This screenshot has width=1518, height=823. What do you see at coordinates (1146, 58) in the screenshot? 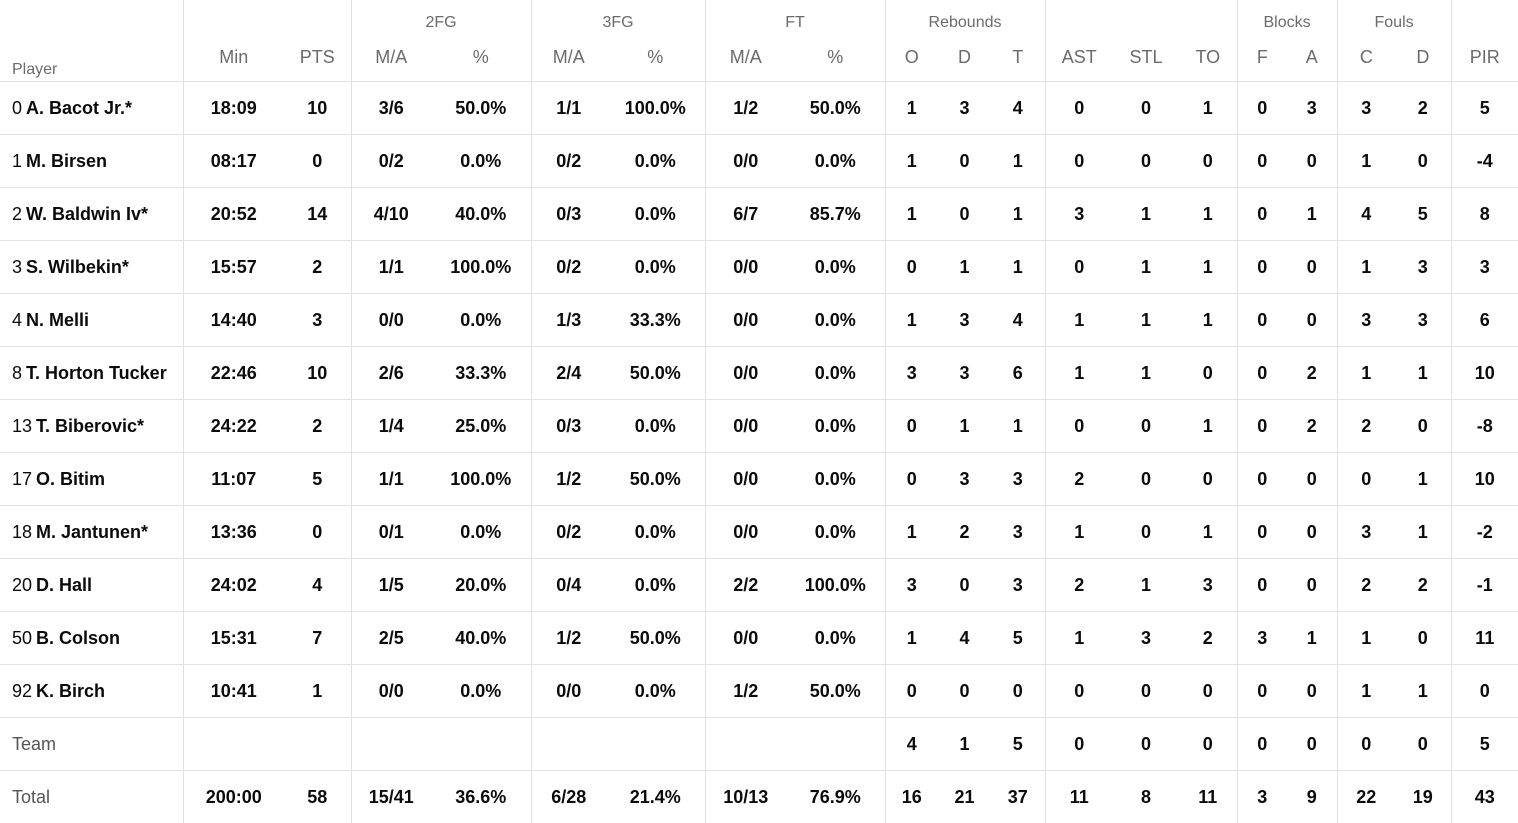
I see `header-stl: STL` at bounding box center [1146, 58].